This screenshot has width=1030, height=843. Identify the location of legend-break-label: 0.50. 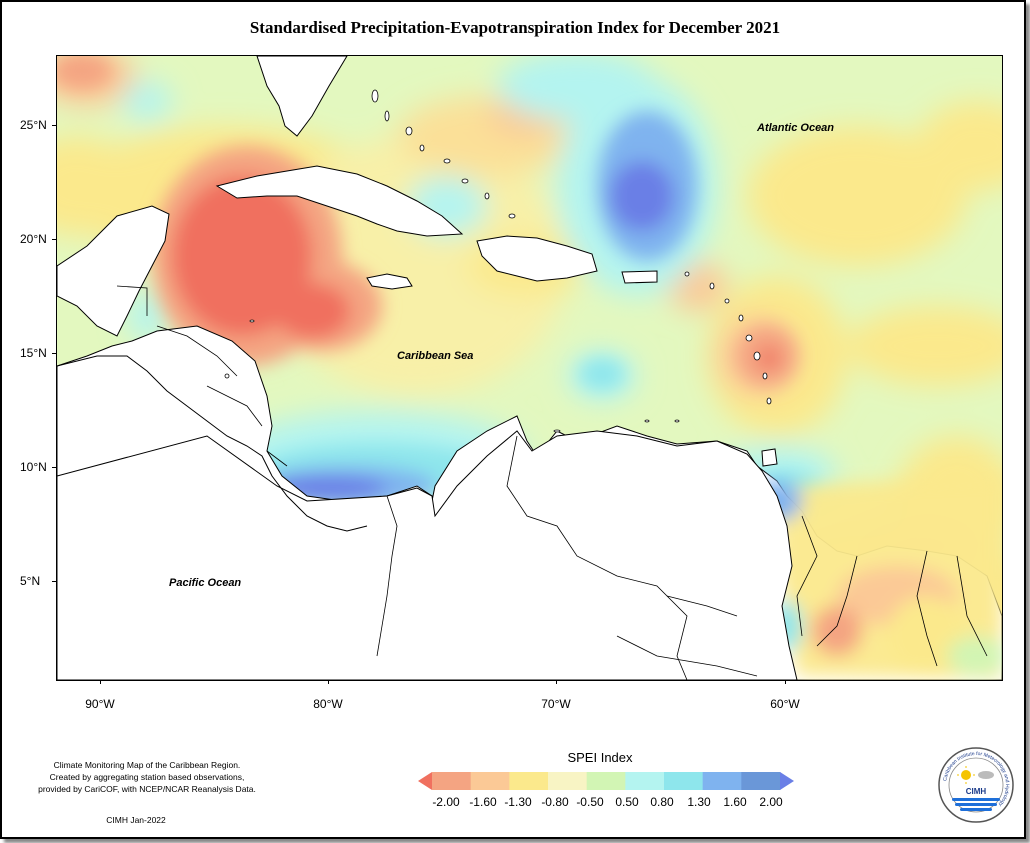
(627, 802).